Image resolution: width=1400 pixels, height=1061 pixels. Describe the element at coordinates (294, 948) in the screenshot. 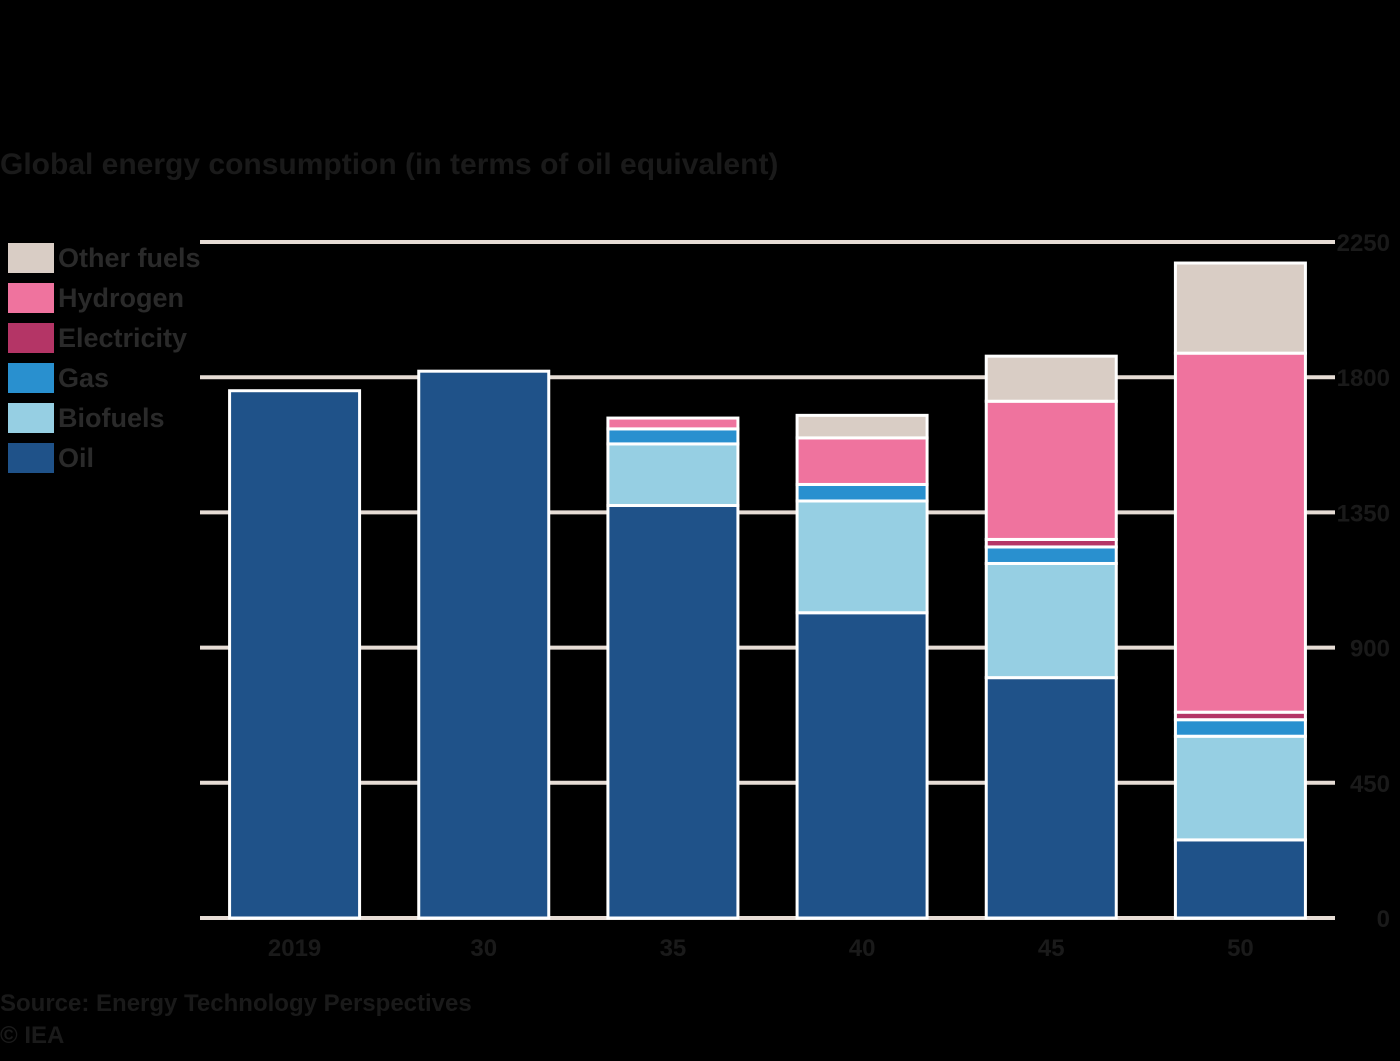

I see `x-tick-label-2019: 2019` at that location.